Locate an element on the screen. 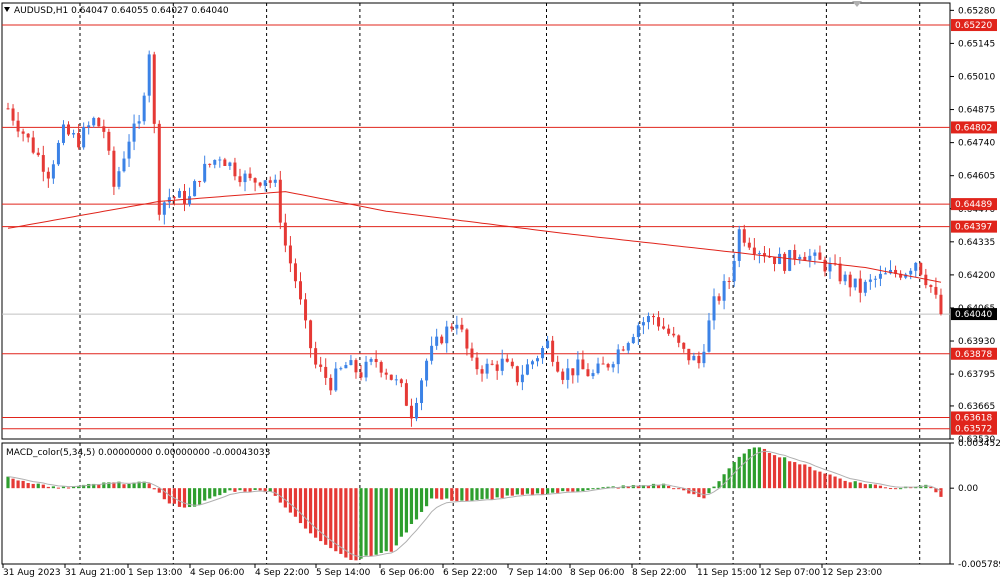 The image size is (1000, 586). price-level-label: 0.64489 is located at coordinates (973, 205).